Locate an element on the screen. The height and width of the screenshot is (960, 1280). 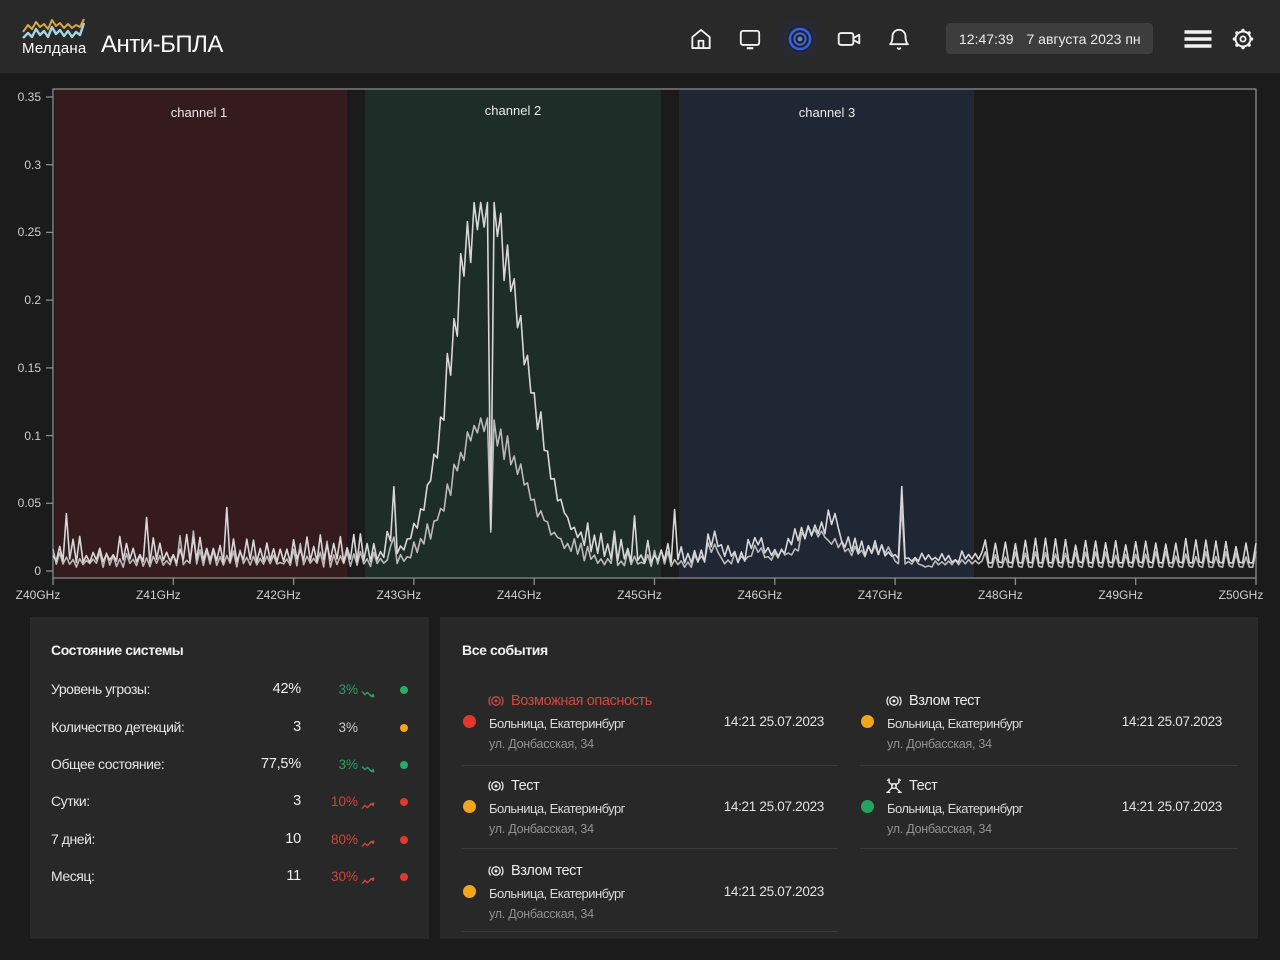
svg-text: 0.05 is located at coordinates (30, 503).